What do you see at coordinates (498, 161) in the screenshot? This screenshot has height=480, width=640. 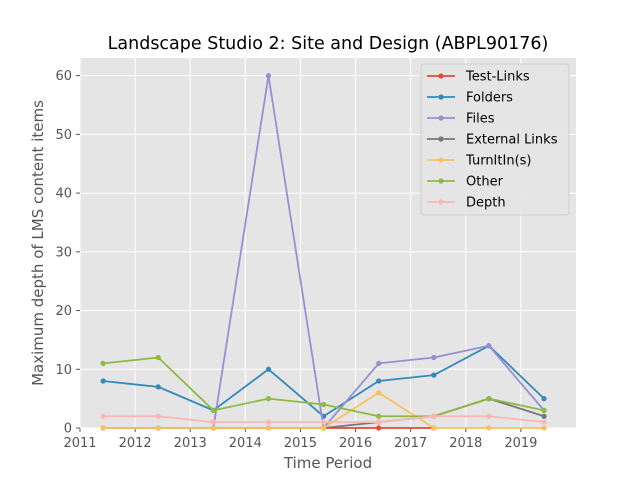 I see `legend-label: TurnItIn(s)` at bounding box center [498, 161].